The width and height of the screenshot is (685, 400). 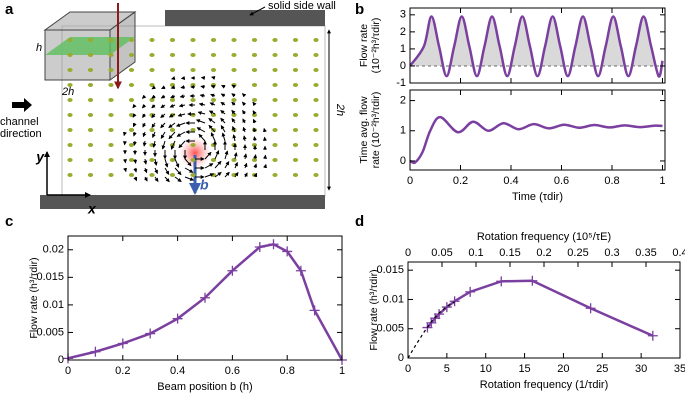 I want to click on panel-label: a, so click(x=9, y=9).